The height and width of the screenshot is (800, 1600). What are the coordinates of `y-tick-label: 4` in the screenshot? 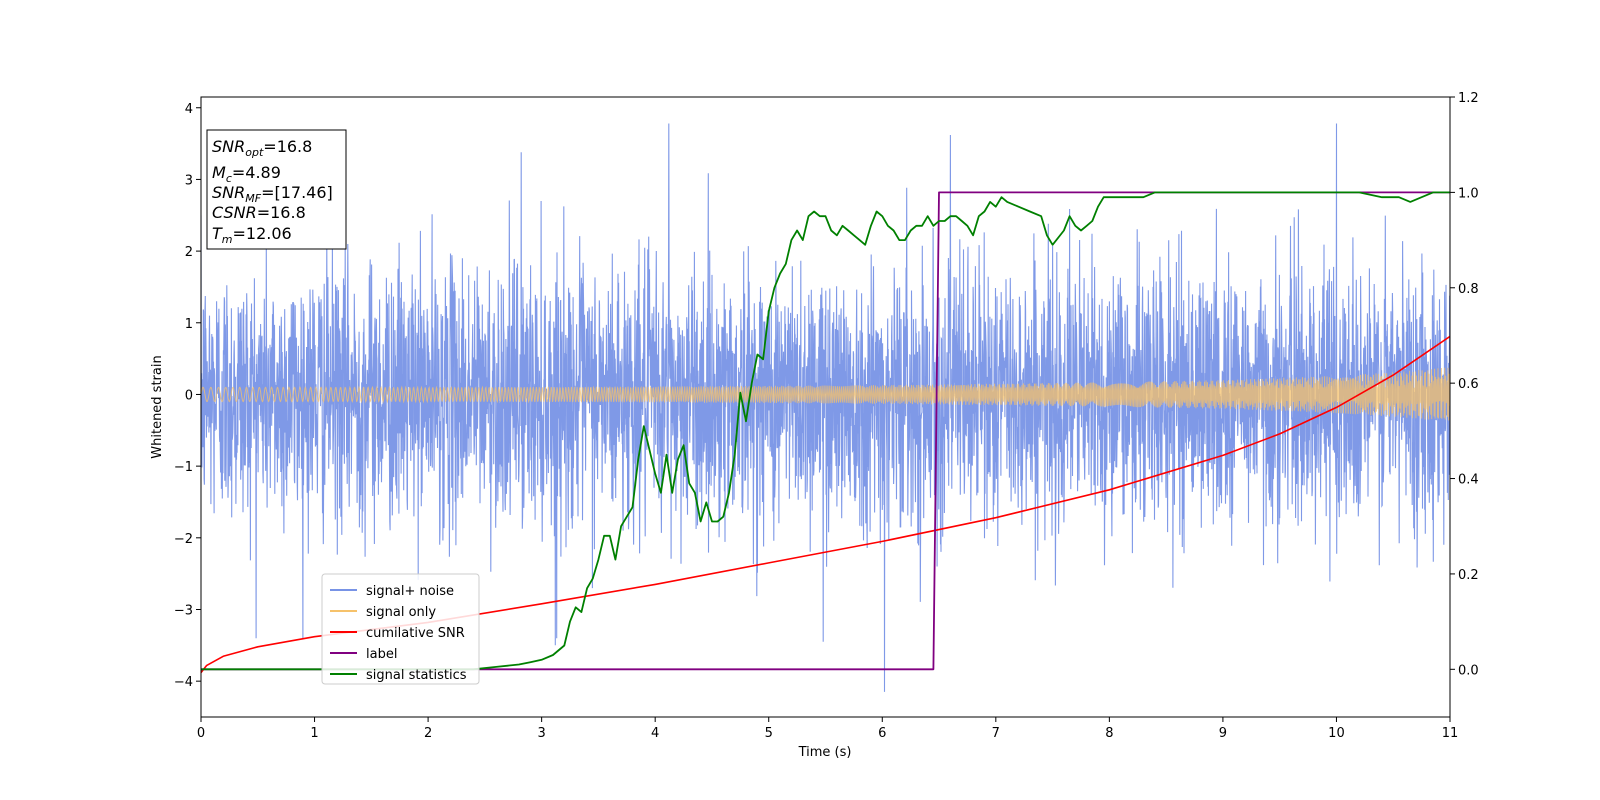 It's located at (189, 109).